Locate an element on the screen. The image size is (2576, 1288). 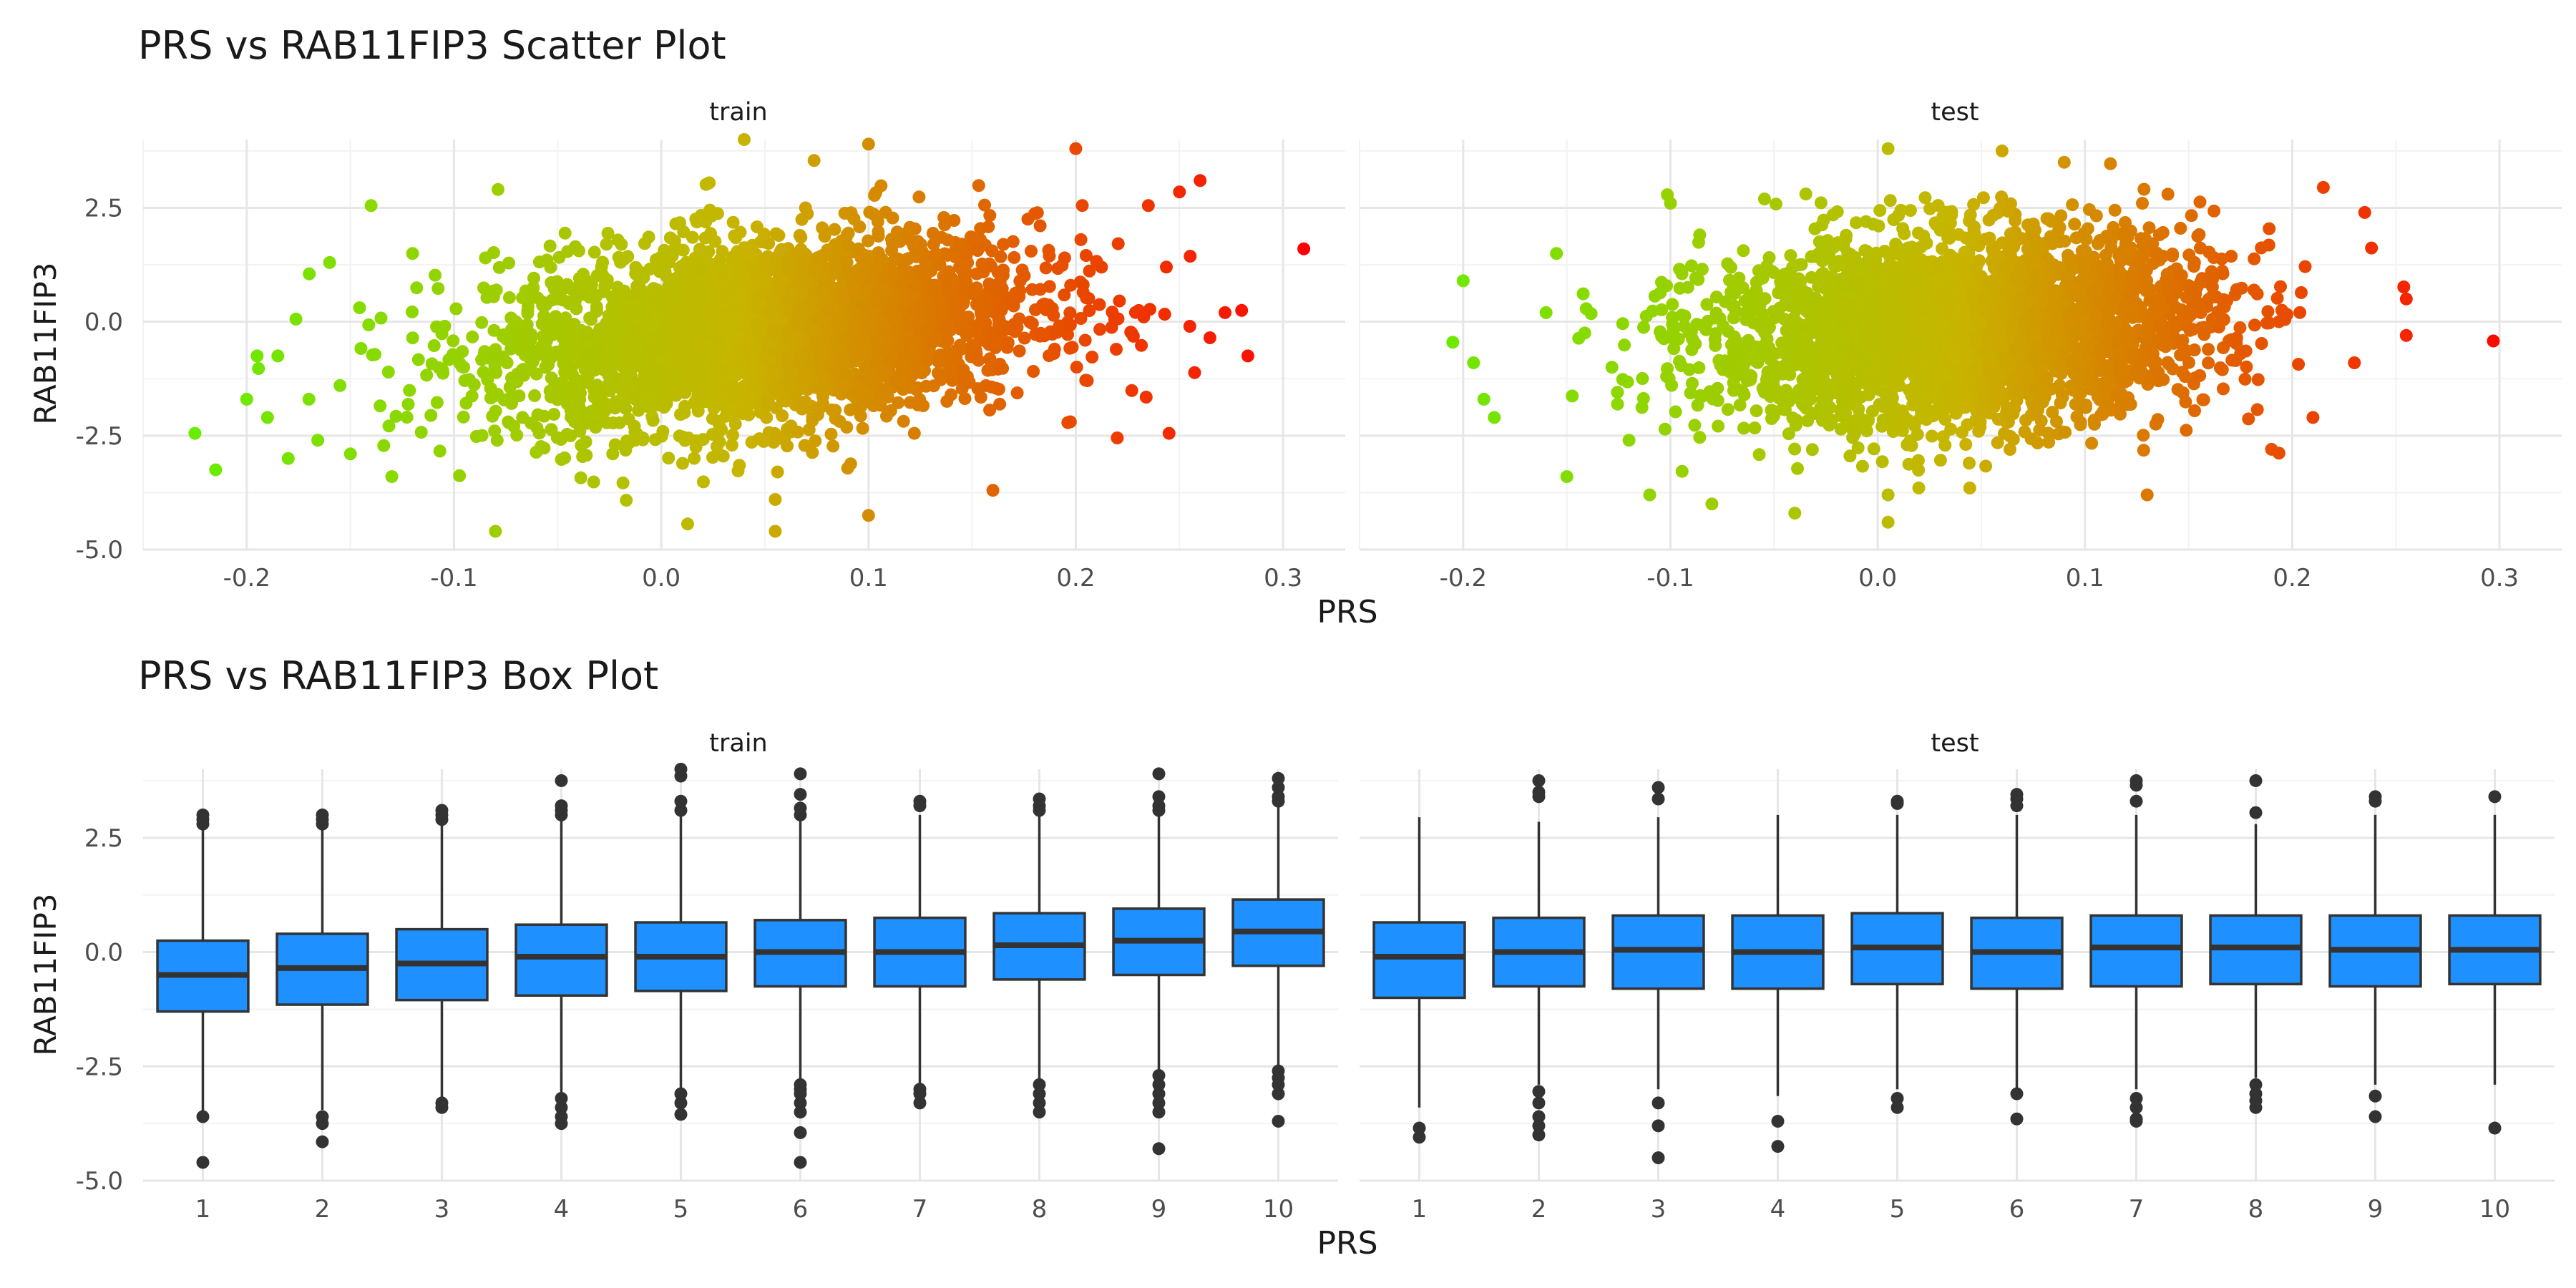
scatter-x-tick-label: 0.2 is located at coordinates (2292, 578).